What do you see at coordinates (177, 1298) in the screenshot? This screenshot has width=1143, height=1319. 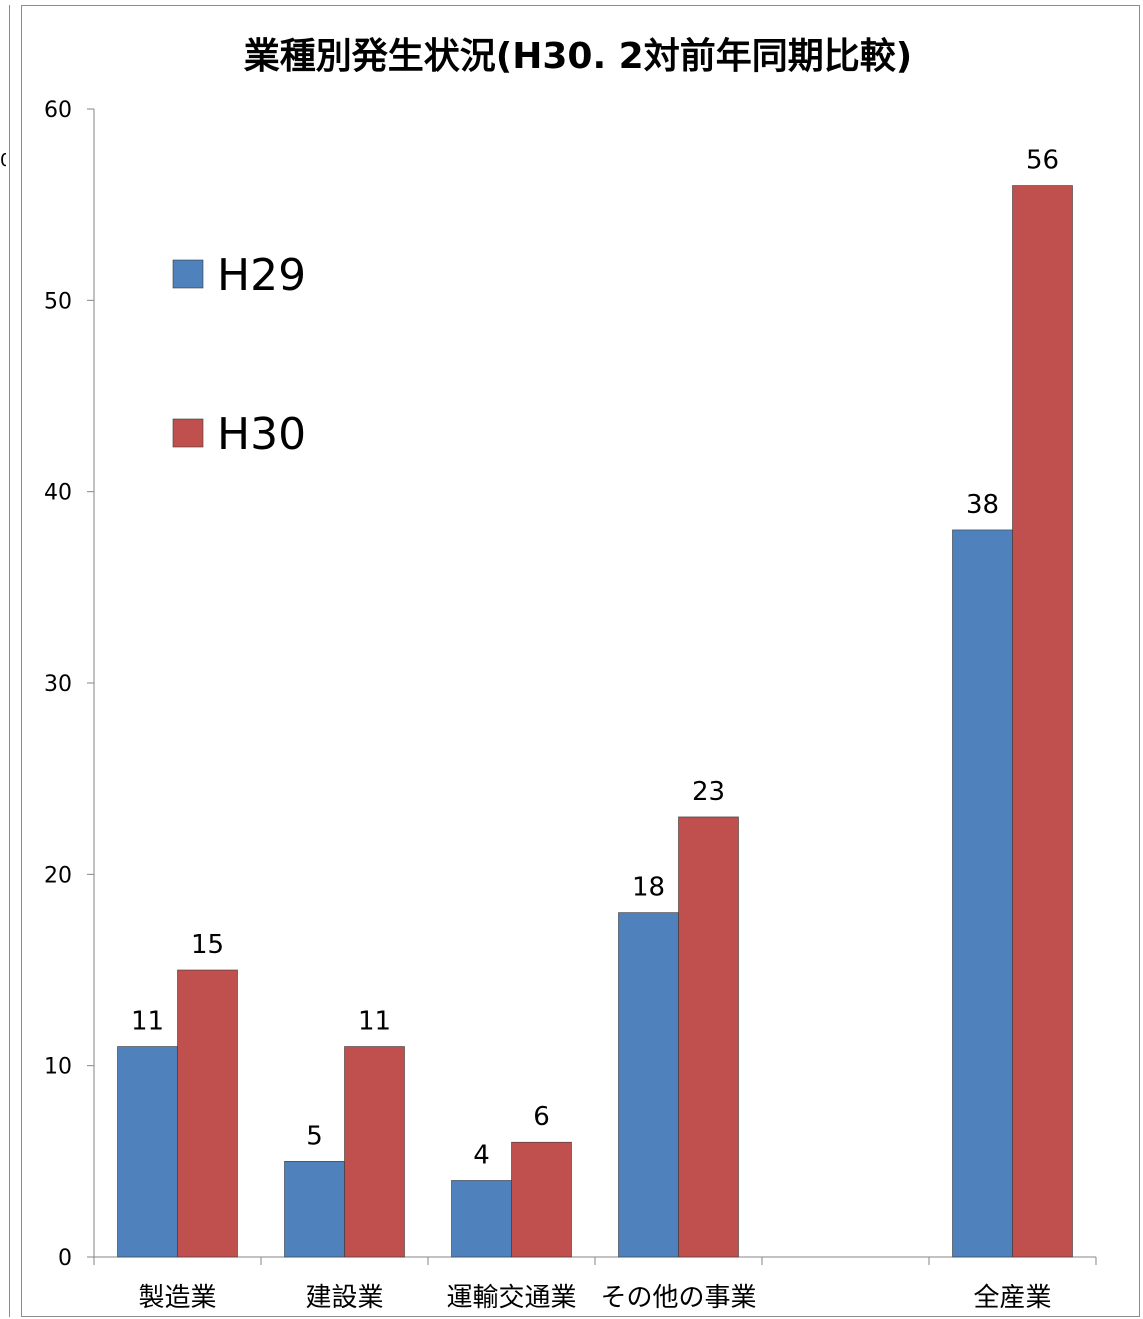 I see `x-tick-label: 製造業` at bounding box center [177, 1298].